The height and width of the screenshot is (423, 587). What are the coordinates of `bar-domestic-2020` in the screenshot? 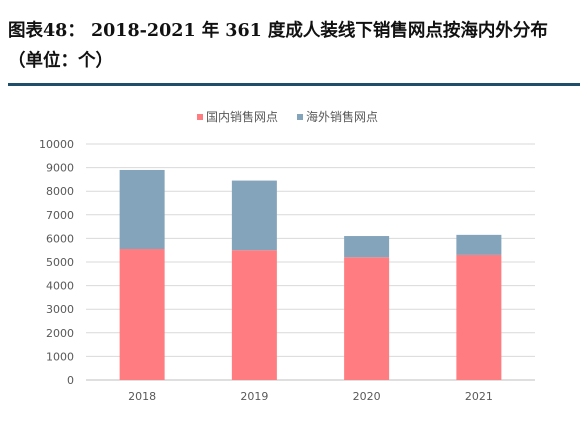 It's located at (367, 318).